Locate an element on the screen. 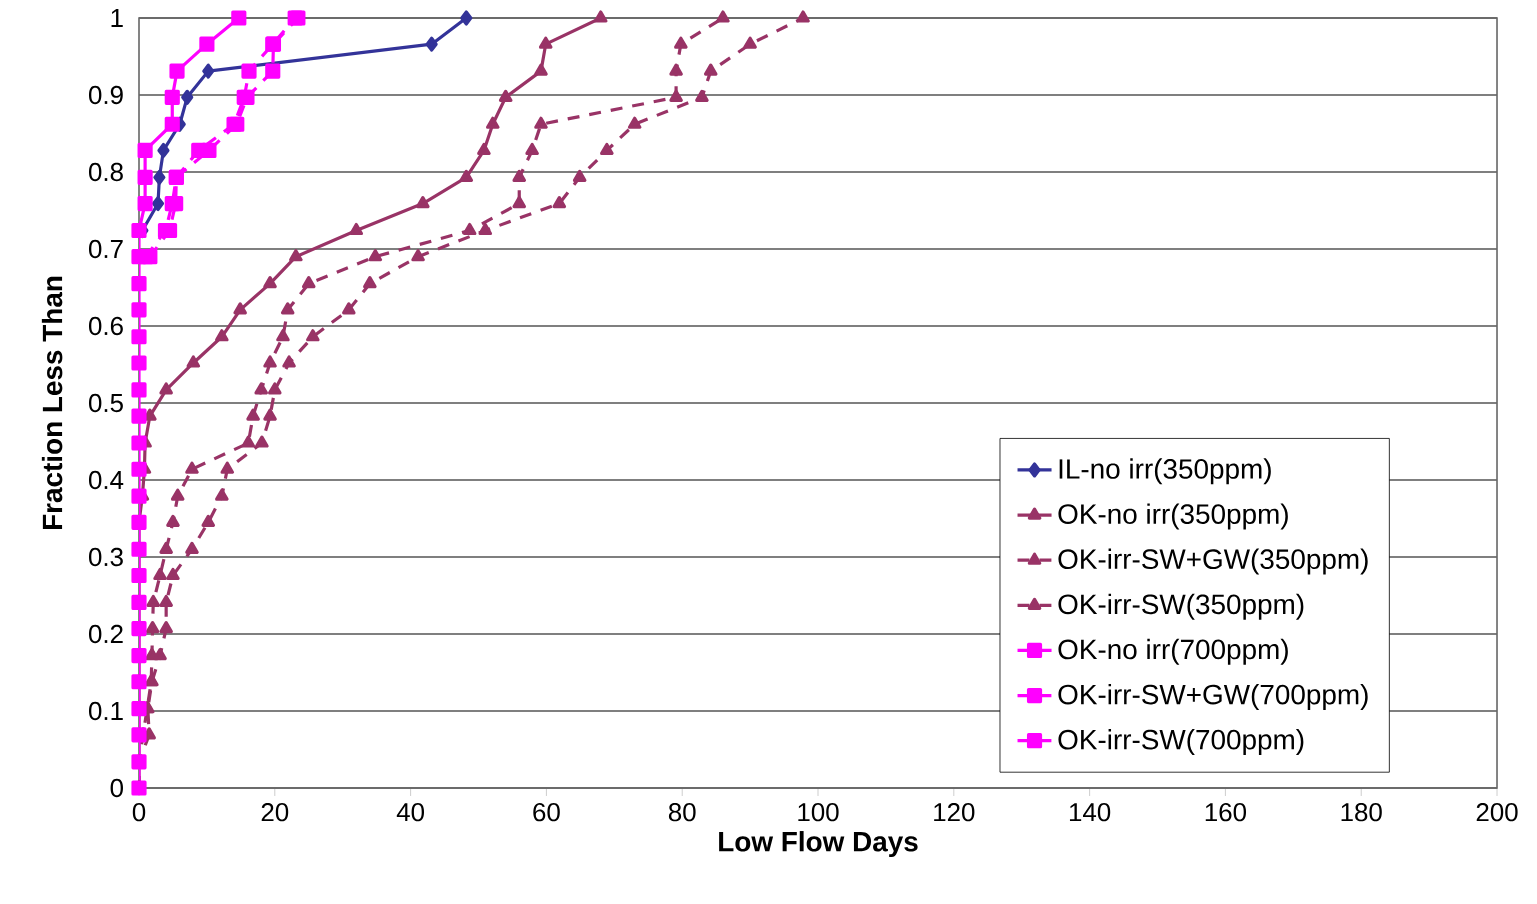  y-tick-label: 0.3 is located at coordinates (105, 557).